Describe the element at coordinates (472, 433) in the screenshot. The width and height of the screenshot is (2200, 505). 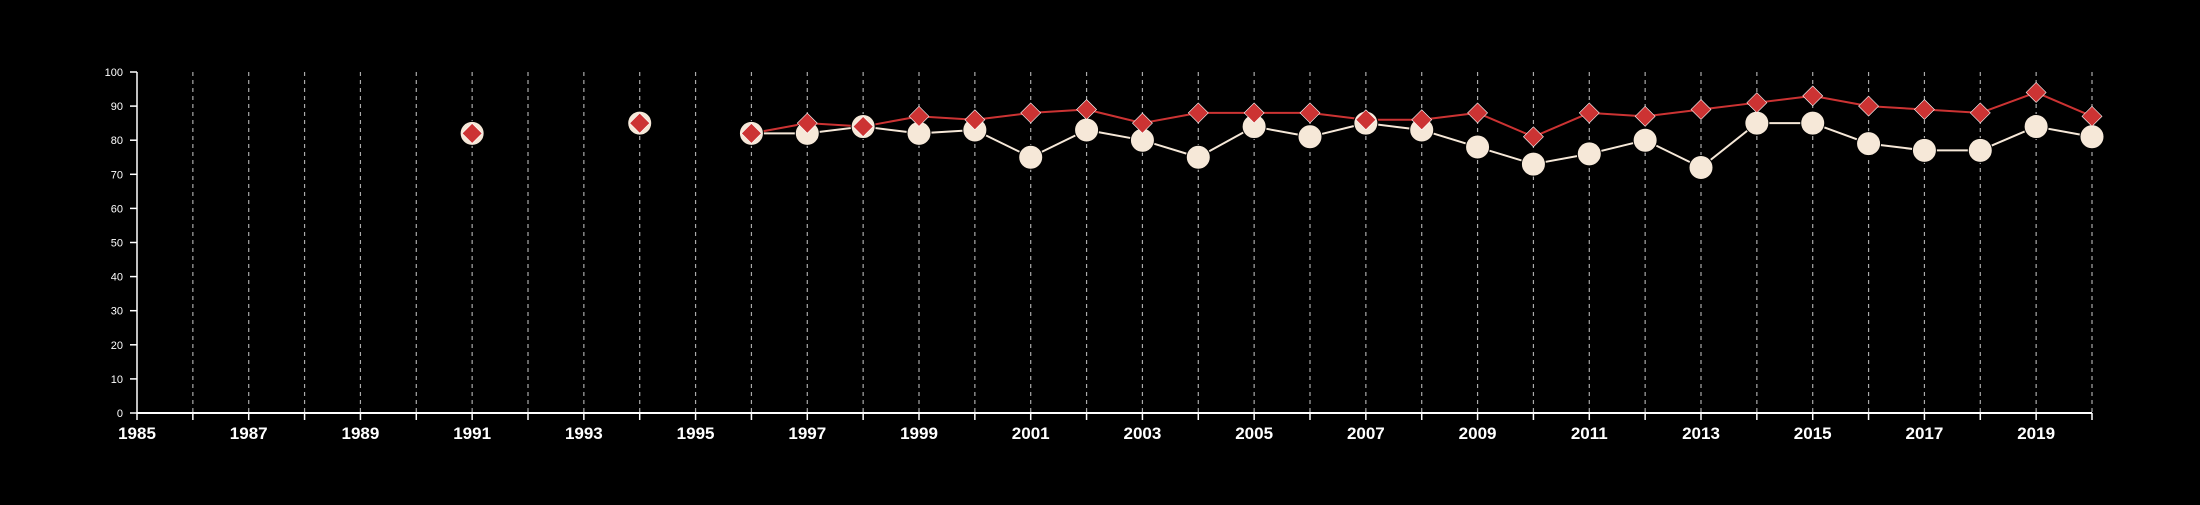
I see `x-tick-label: 1991` at that location.